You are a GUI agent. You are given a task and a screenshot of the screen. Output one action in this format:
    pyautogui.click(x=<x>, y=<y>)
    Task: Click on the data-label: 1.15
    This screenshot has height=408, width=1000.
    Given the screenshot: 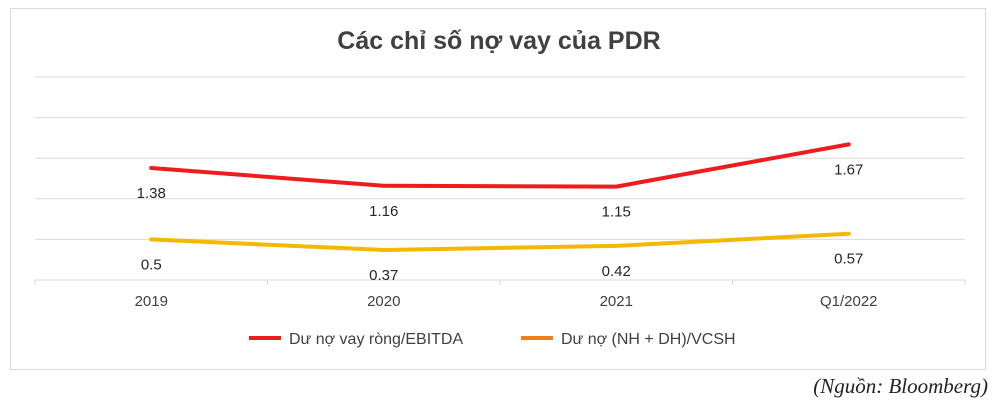 What is the action you would take?
    pyautogui.click(x=616, y=212)
    